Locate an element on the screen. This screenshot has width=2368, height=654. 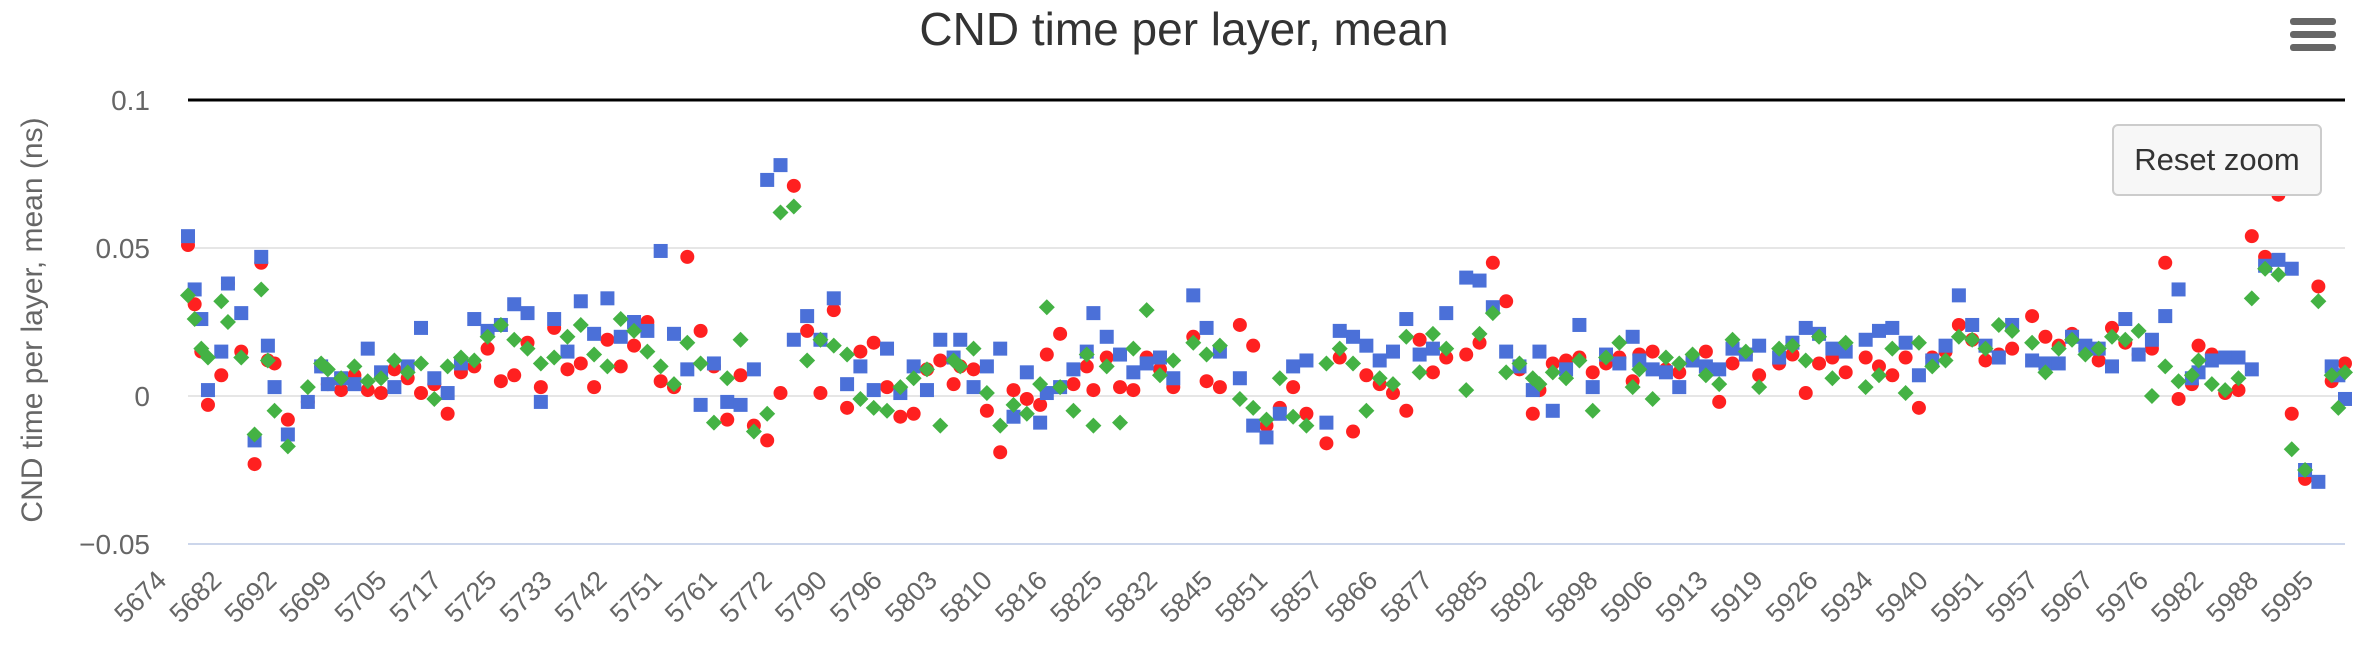
x-tick-label: 5857 is located at coordinates (1297, 597).